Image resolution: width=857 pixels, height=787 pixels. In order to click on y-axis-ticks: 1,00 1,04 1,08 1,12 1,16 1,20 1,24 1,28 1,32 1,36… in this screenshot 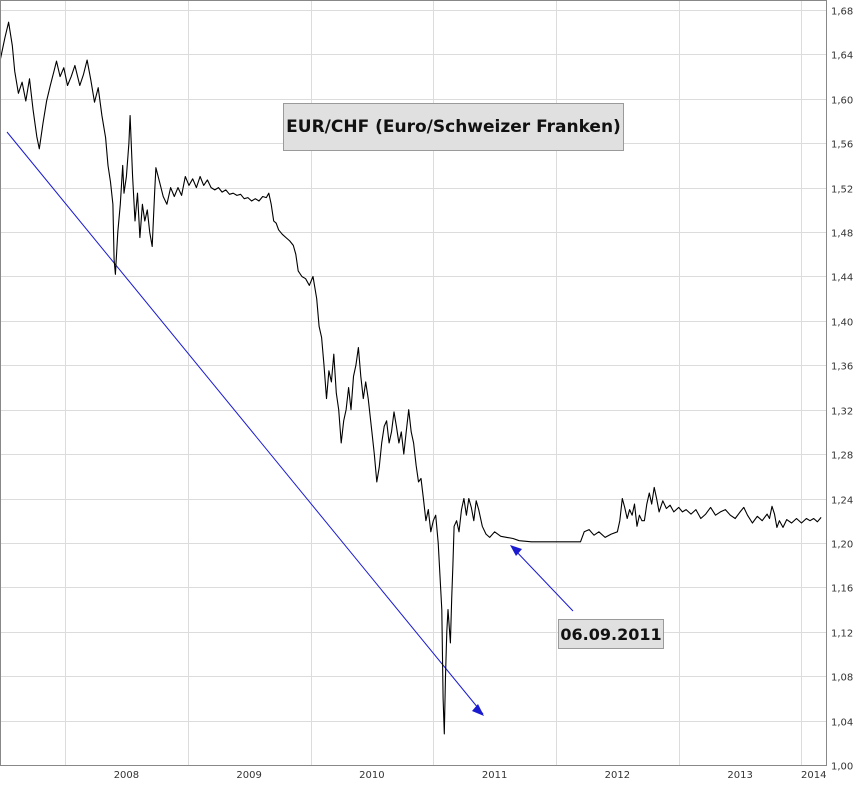, I will do `click(842, 390)`.